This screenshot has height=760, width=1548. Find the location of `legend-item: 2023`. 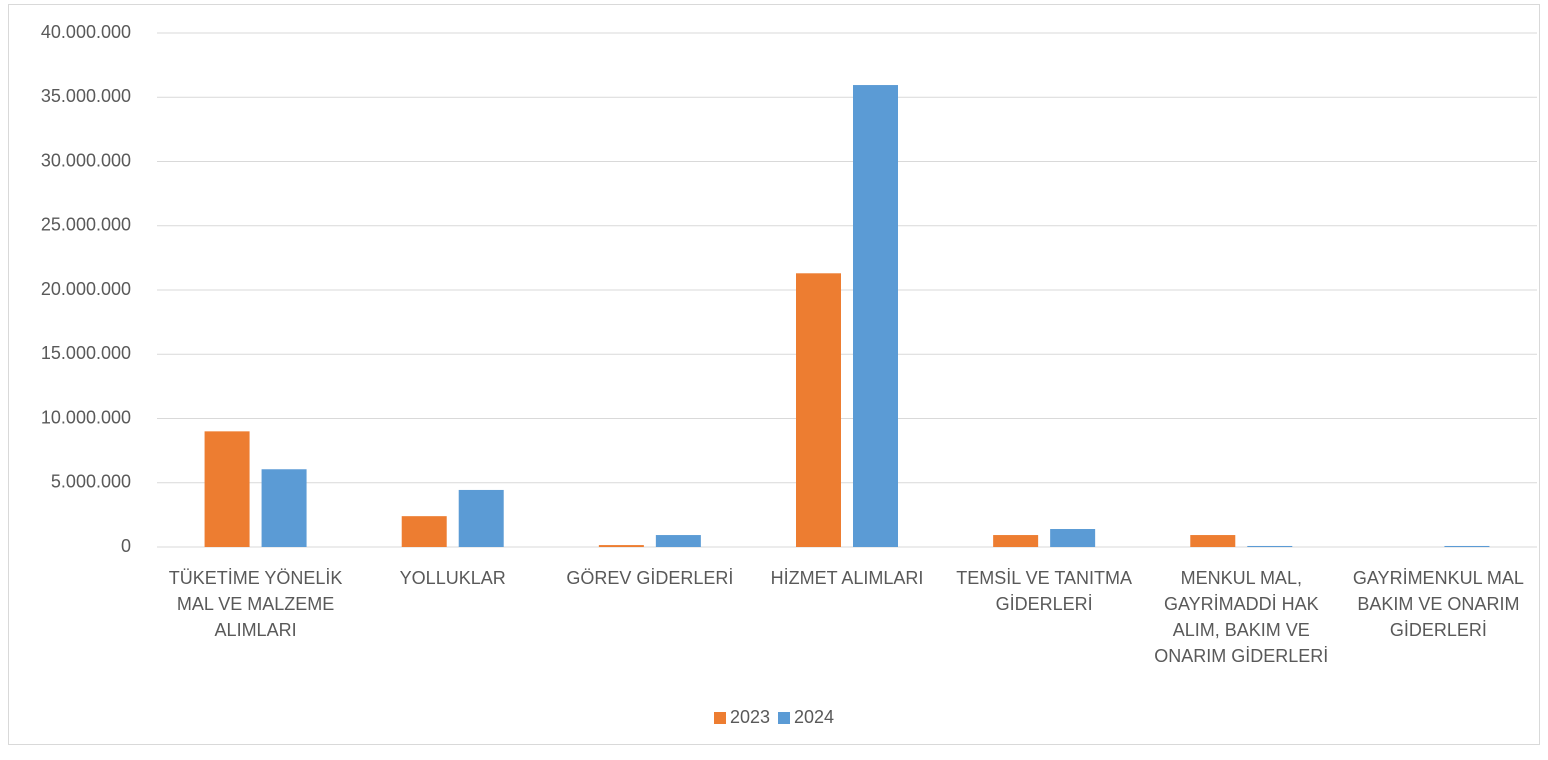

legend-item: 2023 is located at coordinates (741, 717).